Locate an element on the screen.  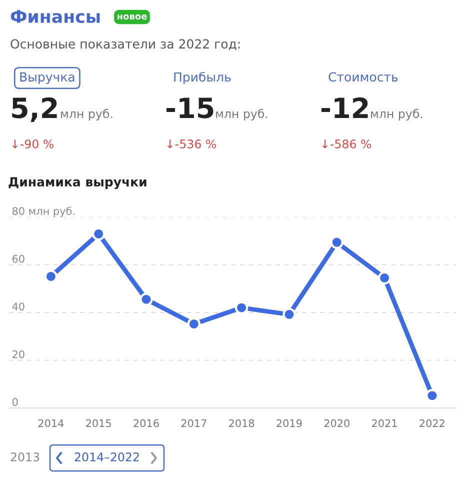
x-tick-label: 2022 is located at coordinates (432, 423).